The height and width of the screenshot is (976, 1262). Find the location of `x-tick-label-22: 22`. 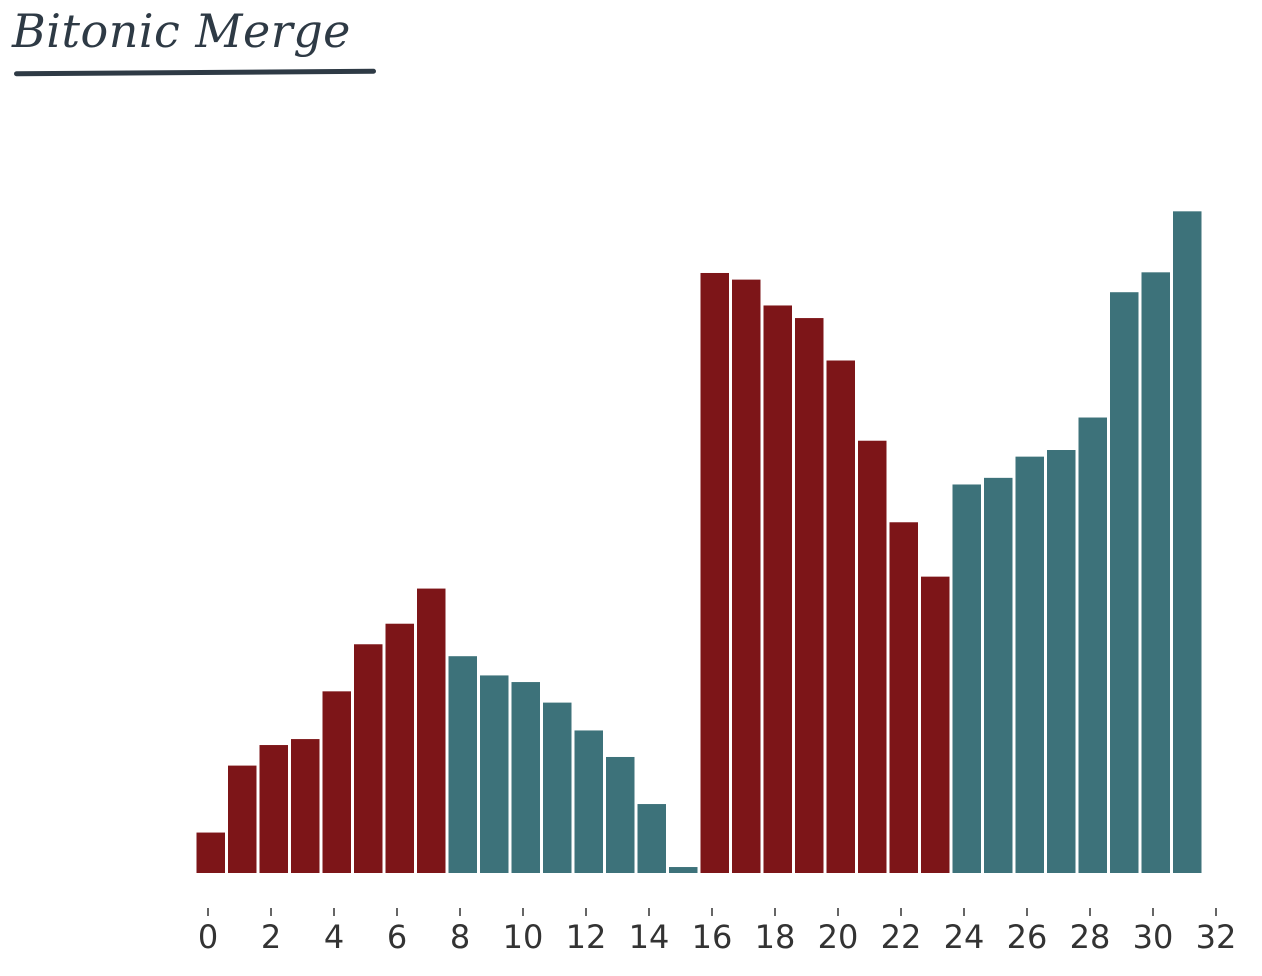

x-tick-label-22: 22 is located at coordinates (901, 937).